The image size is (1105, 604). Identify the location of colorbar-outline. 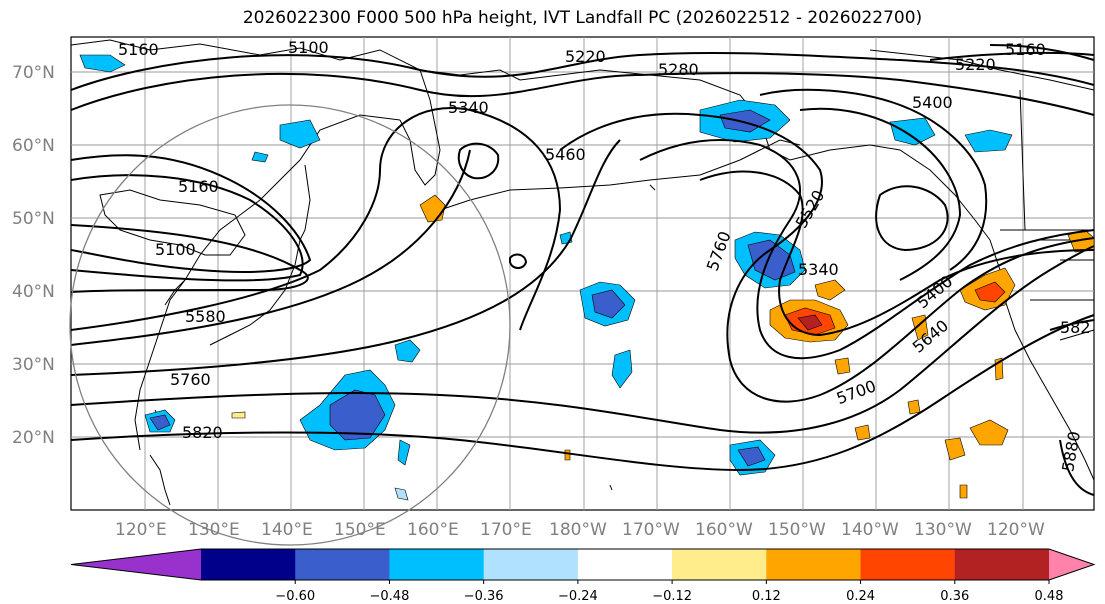
(583, 564).